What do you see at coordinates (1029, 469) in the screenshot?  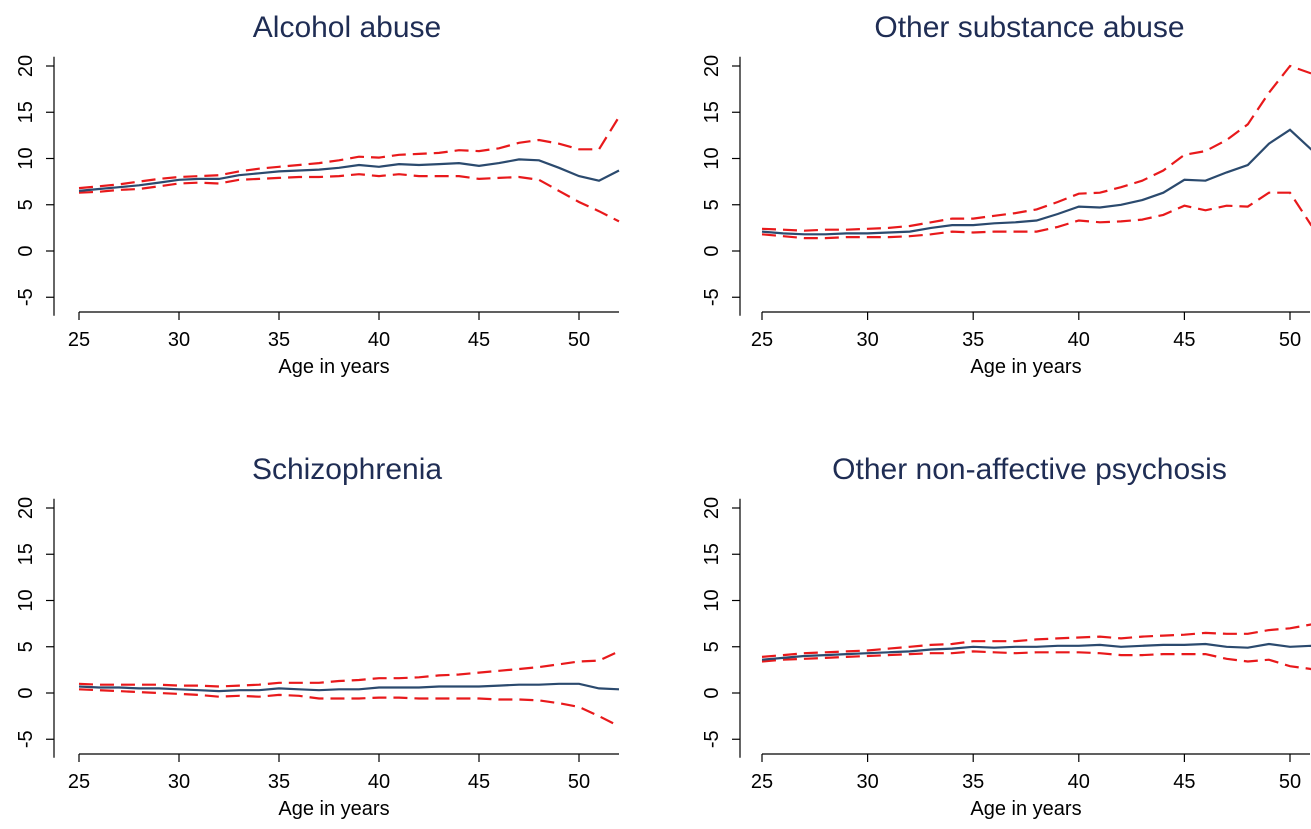 I see `panel-title: Other non-affective psychosis` at bounding box center [1029, 469].